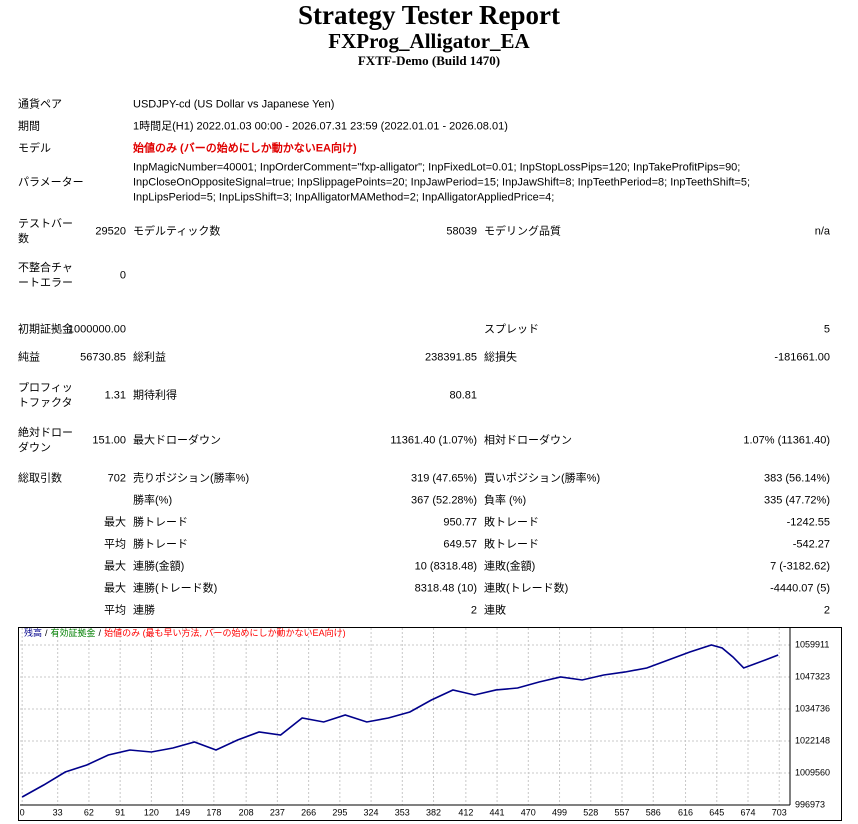  What do you see at coordinates (151, 812) in the screenshot?
I see `x-tick-label: 120` at bounding box center [151, 812].